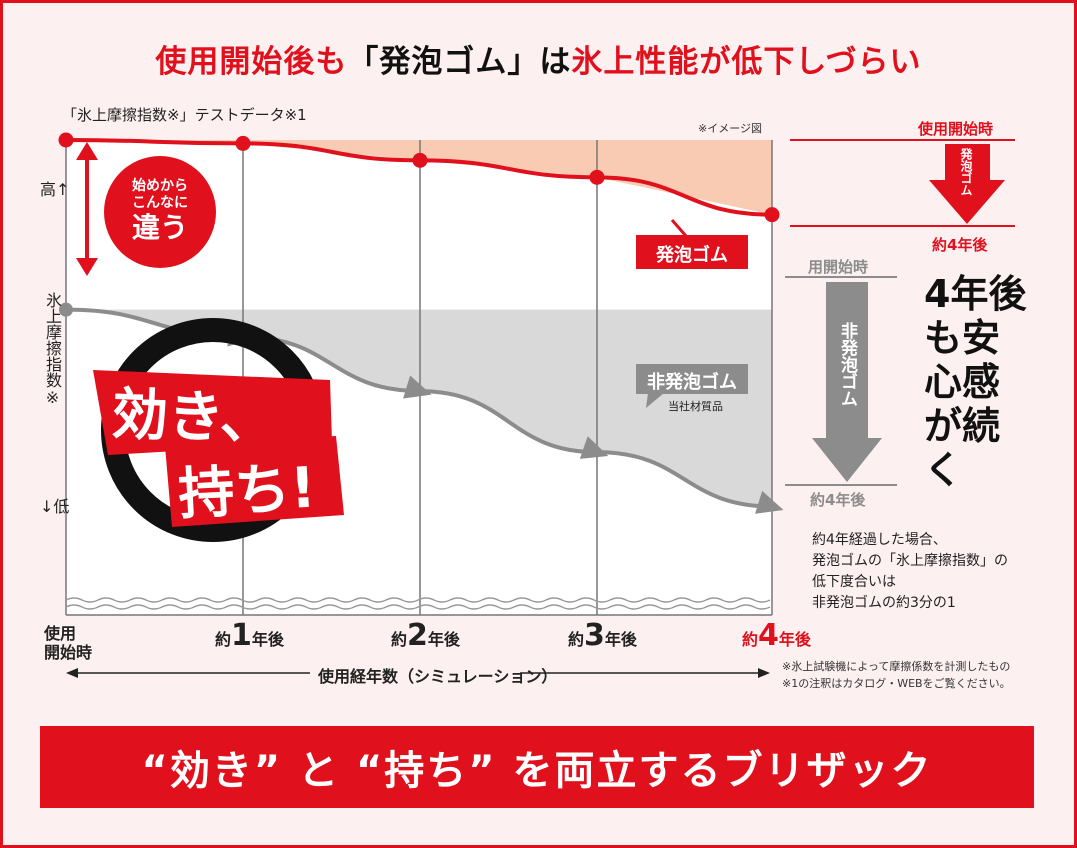 This screenshot has height=848, width=1077. Describe the element at coordinates (247, 491) in the screenshot. I see `tire-label-2: 持ち!` at that location.